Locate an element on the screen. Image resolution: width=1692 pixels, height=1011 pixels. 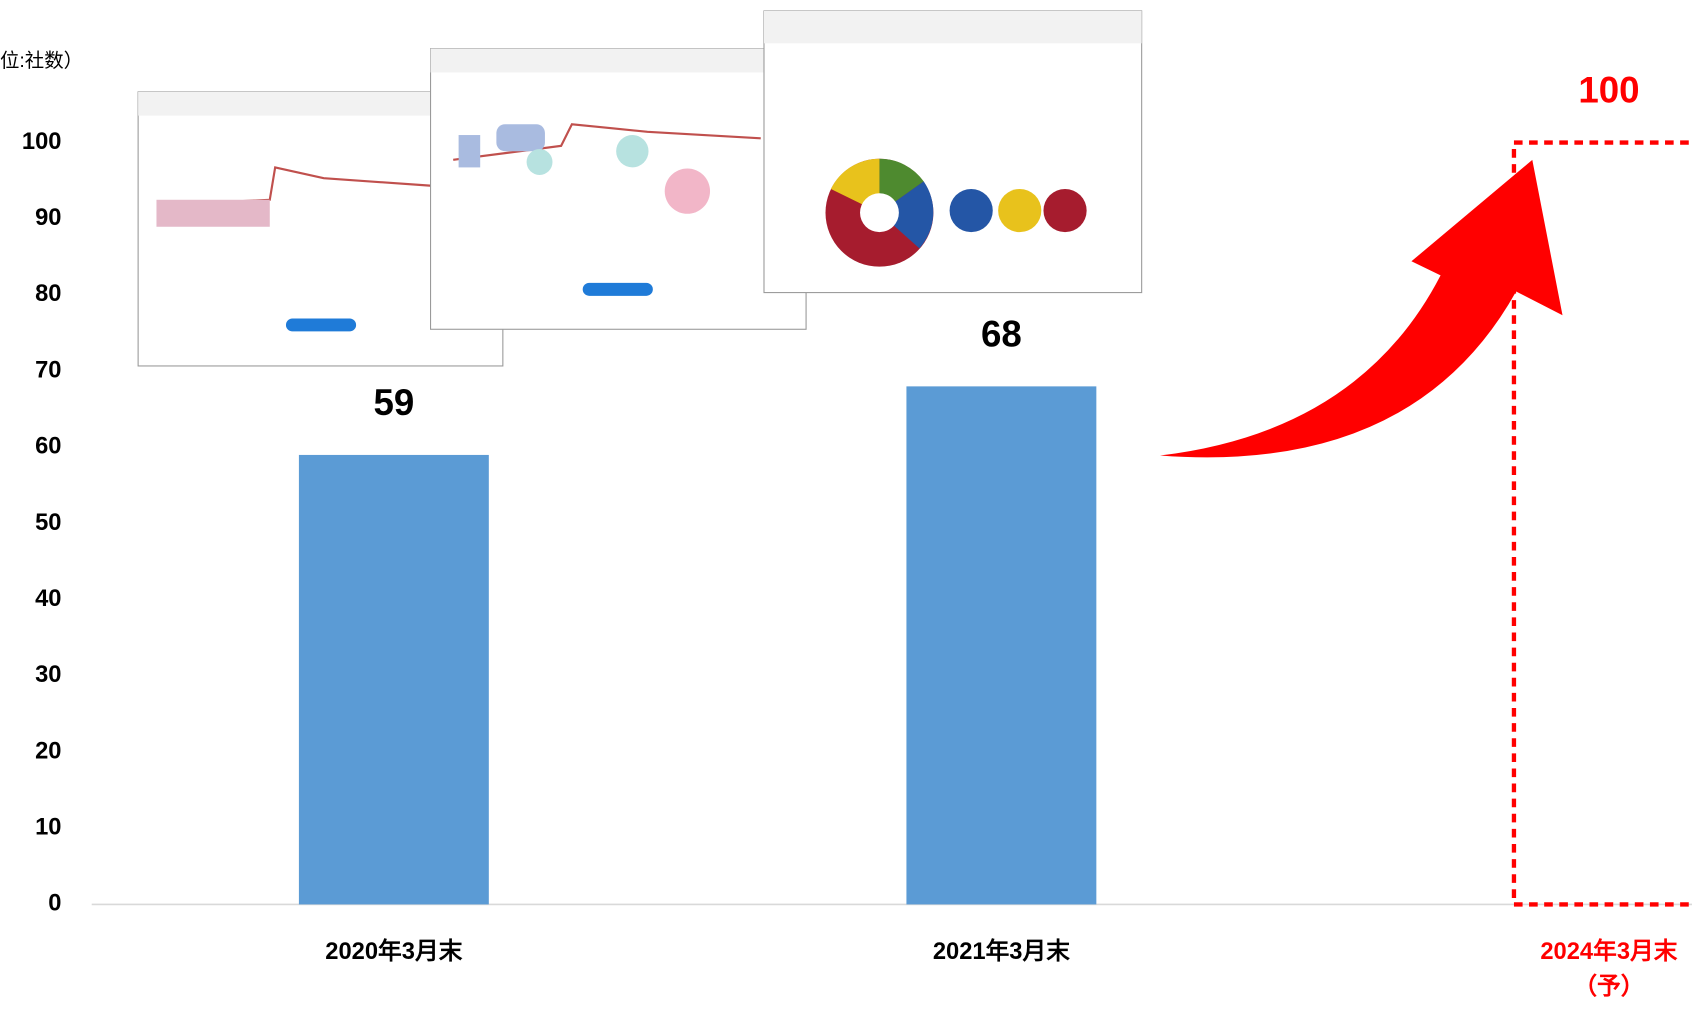
y-tick-label: 0 is located at coordinates (54, 904).